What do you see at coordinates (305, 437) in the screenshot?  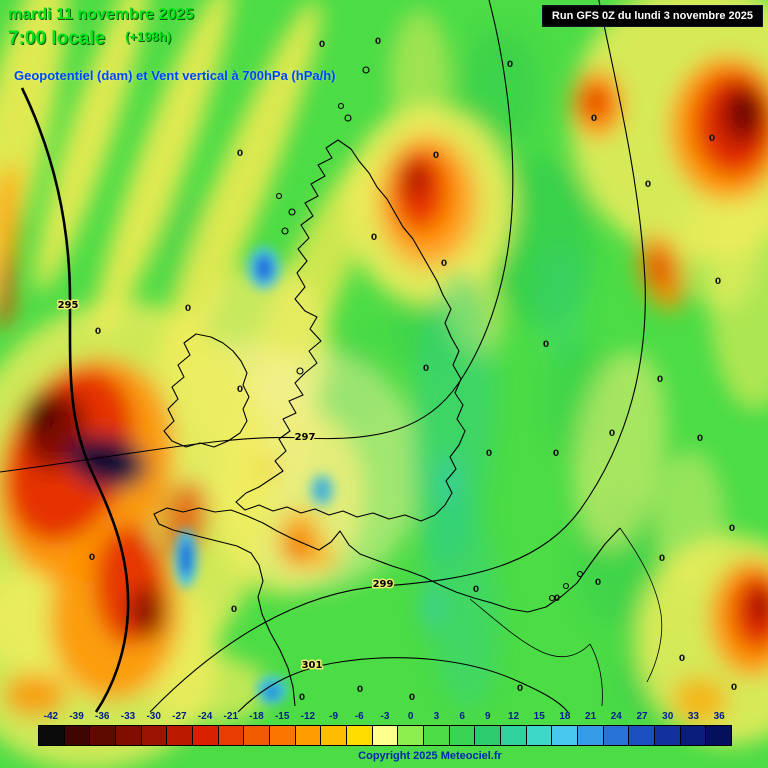 I see `contour-label: 297` at bounding box center [305, 437].